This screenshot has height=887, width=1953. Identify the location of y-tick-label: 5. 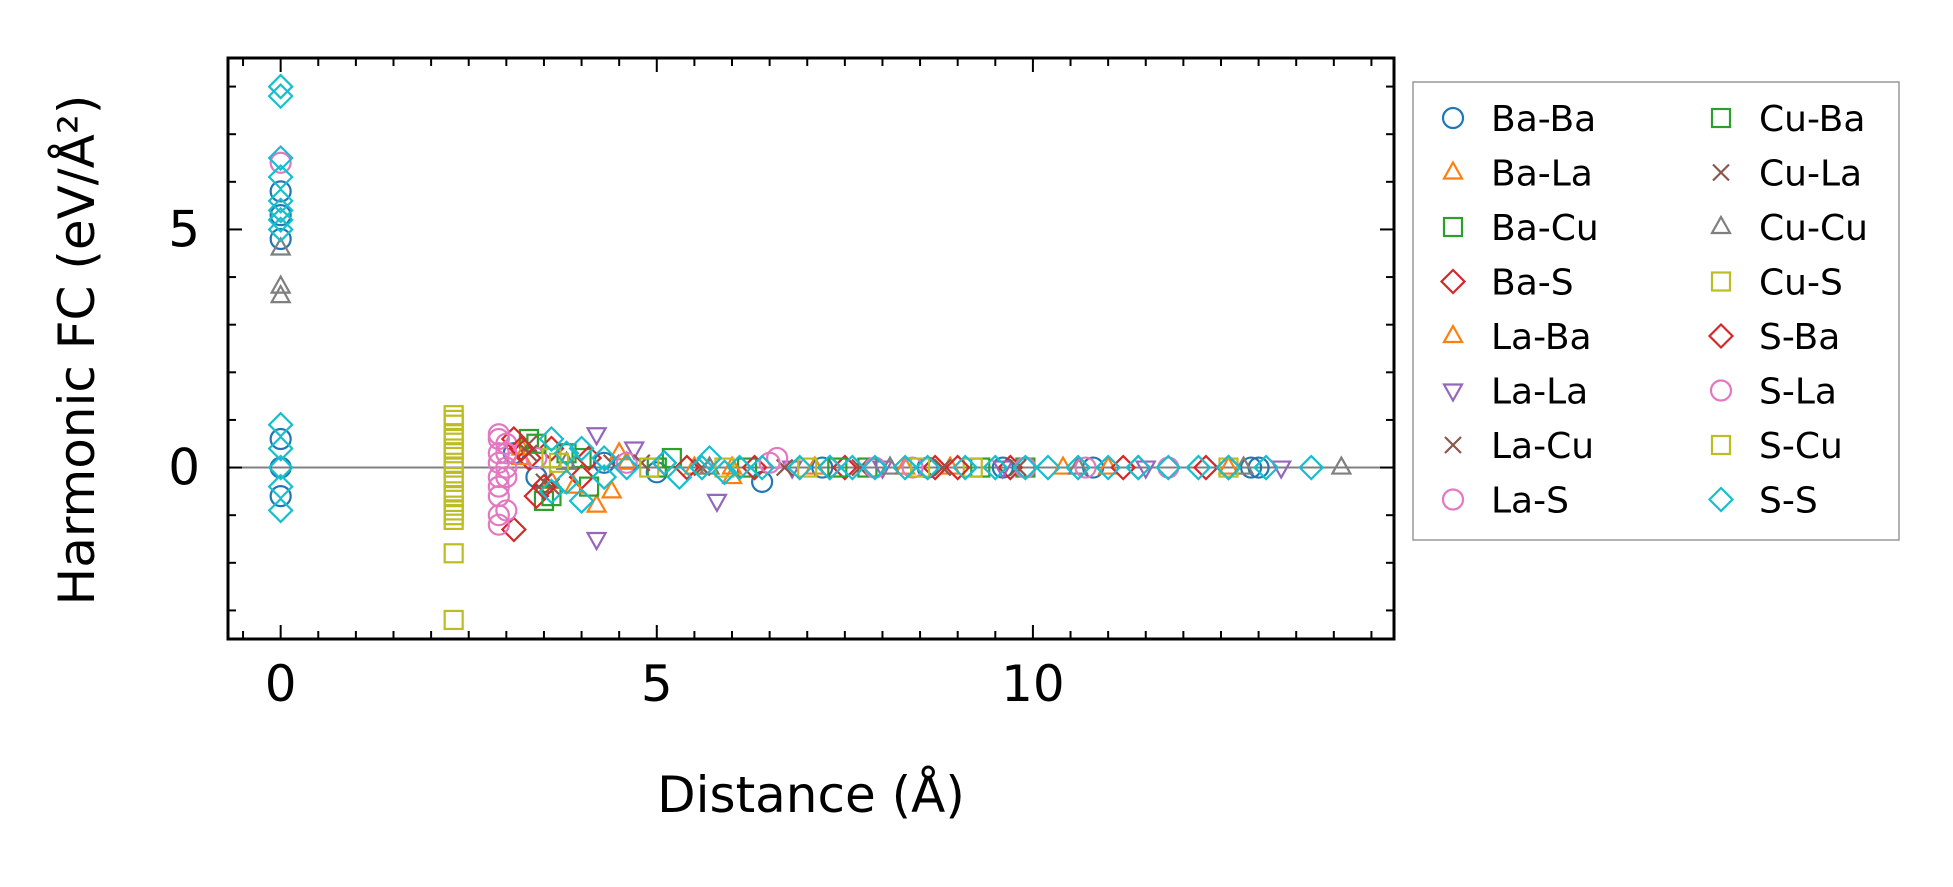
(184, 229).